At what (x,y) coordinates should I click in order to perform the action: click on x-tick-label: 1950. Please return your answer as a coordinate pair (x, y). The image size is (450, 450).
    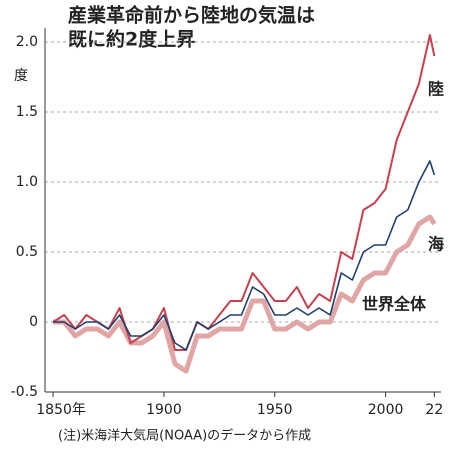
    Looking at the image, I should click on (275, 410).